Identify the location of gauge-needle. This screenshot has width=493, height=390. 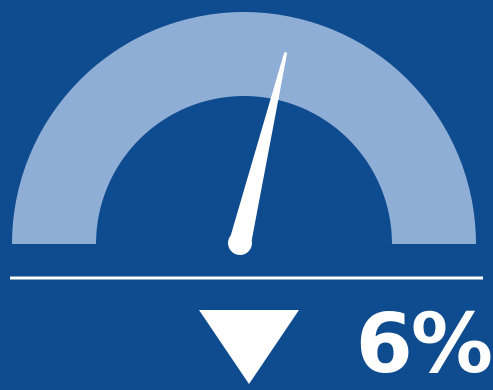
(258, 153).